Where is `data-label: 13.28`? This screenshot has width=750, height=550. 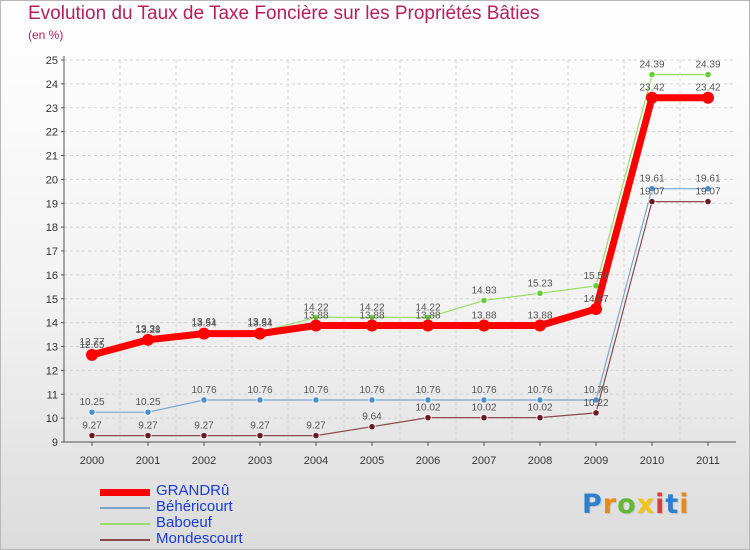 data-label: 13.28 is located at coordinates (147, 330).